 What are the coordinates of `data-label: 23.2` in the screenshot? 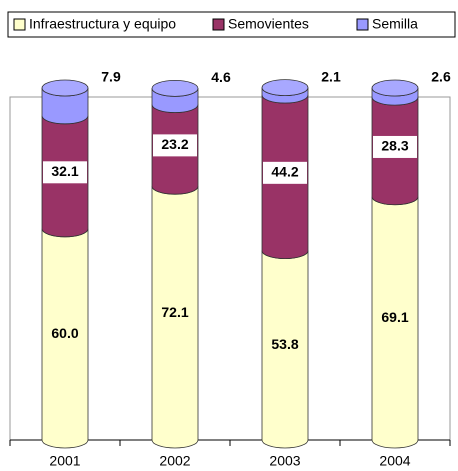 It's located at (174, 144).